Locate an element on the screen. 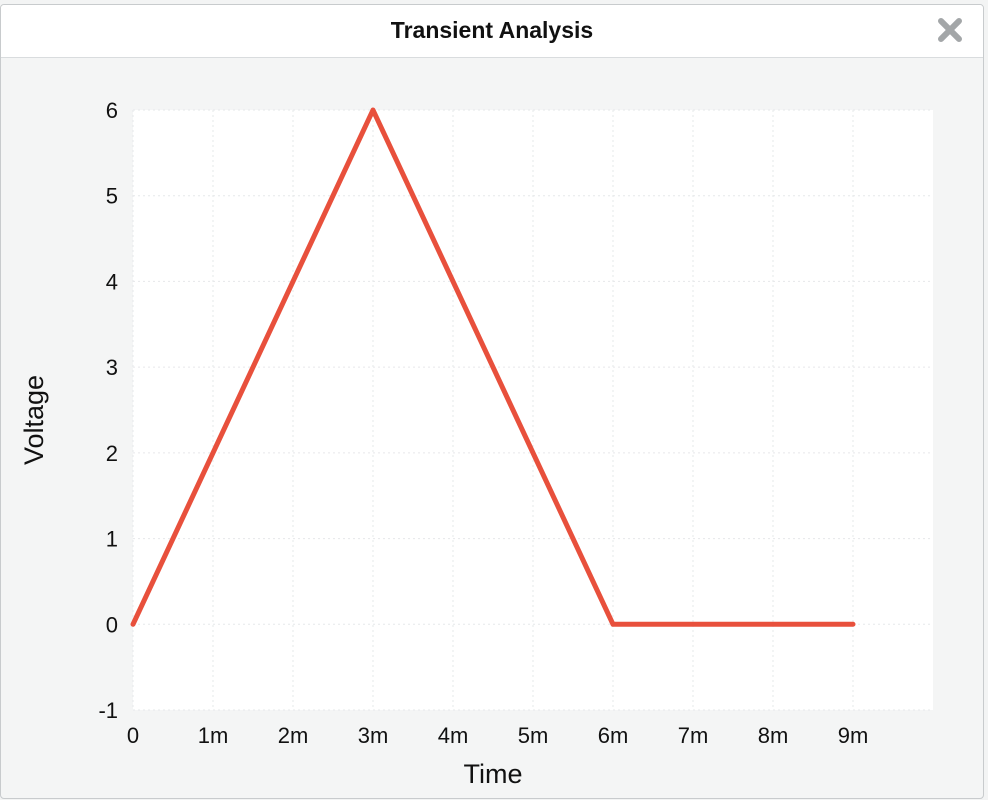  x-tick-labels: 0 1m 2m 3m 4m 5m 6m 7m 8m 9m is located at coordinates (497, 735).